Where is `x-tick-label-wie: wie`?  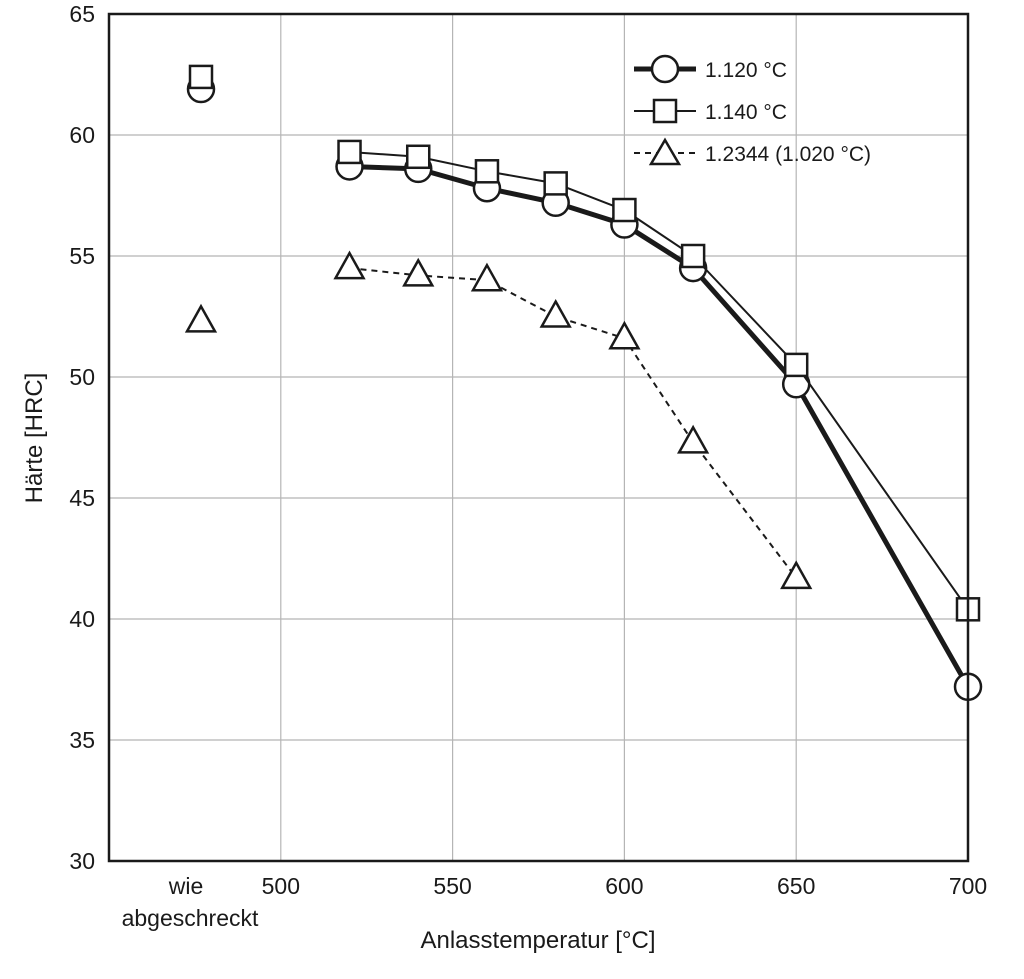
x-tick-label-wie: wie is located at coordinates (186, 886).